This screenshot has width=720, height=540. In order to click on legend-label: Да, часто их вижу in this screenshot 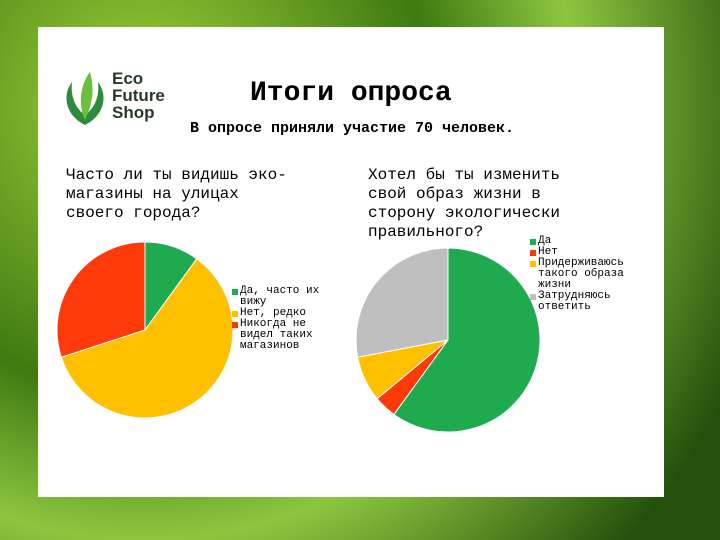, I will do `click(280, 296)`.